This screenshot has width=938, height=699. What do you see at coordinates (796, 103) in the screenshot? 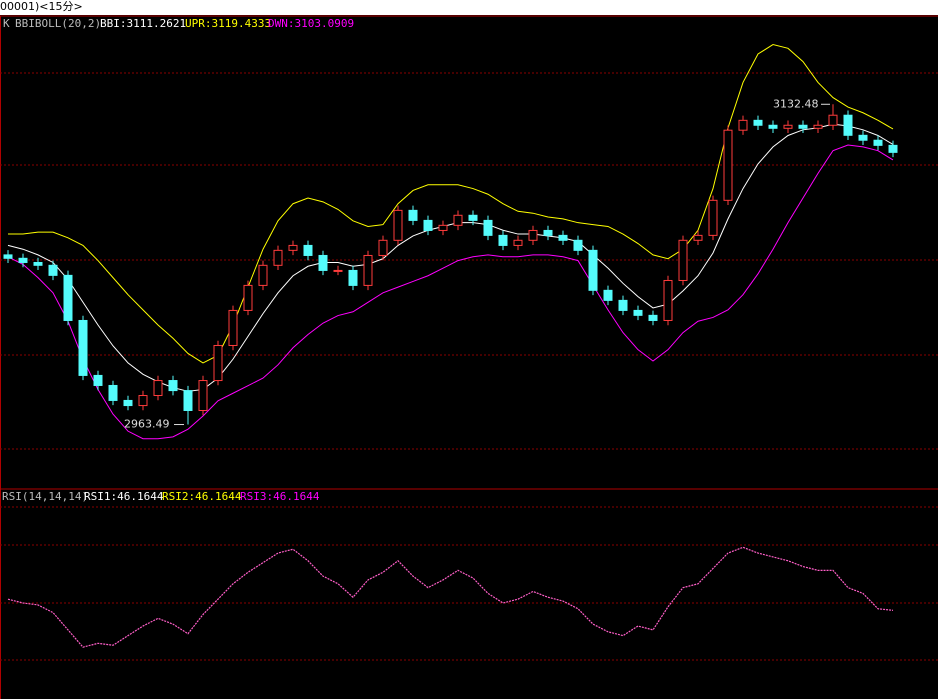
I see `high-annotation: 3132.48` at bounding box center [796, 103].